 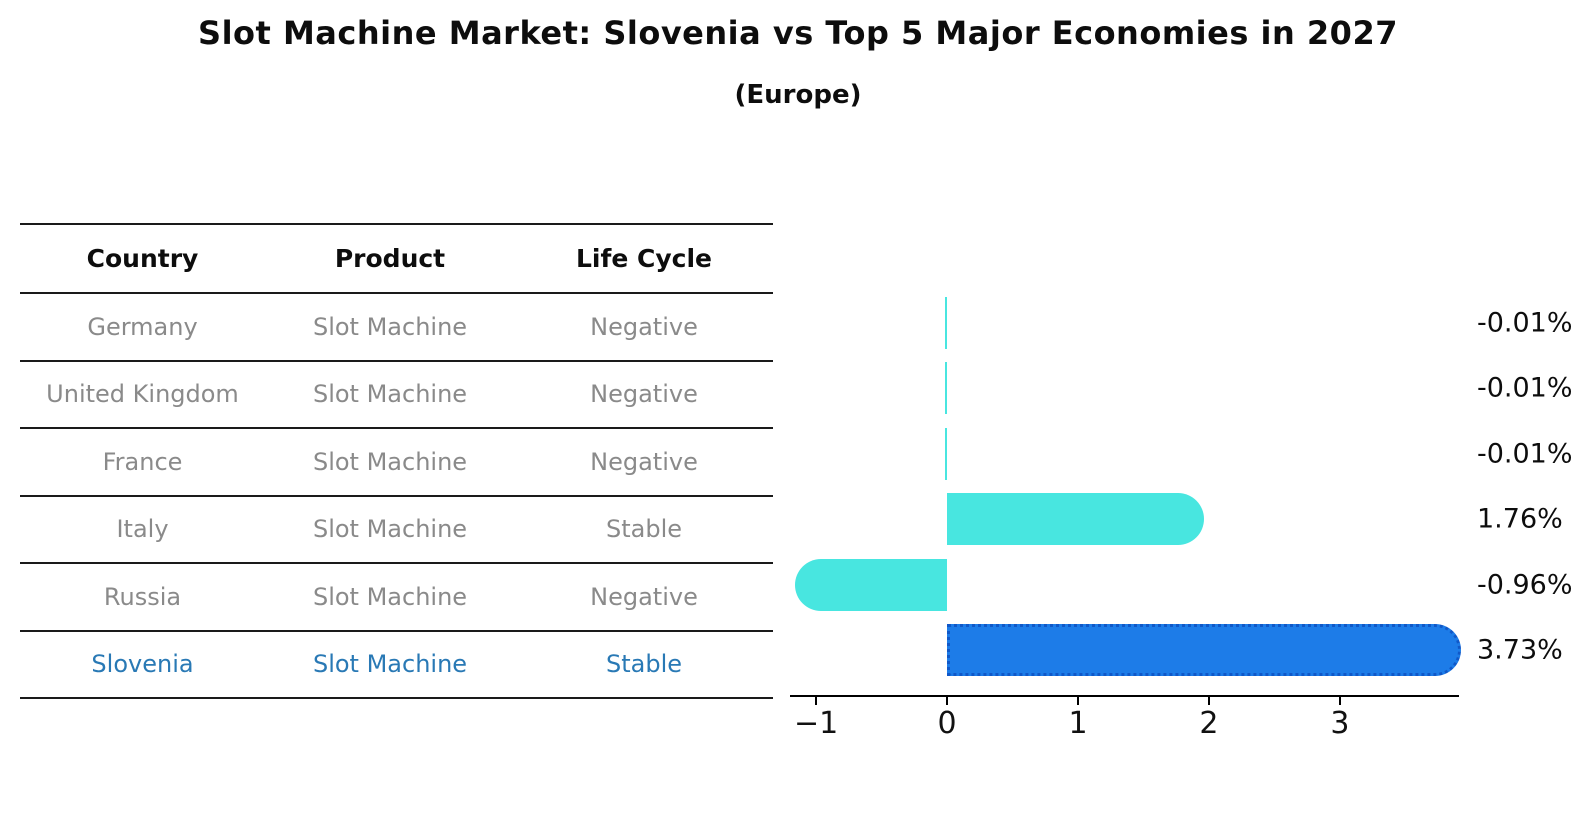 What do you see at coordinates (142, 529) in the screenshot?
I see `cell-country: Italy` at bounding box center [142, 529].